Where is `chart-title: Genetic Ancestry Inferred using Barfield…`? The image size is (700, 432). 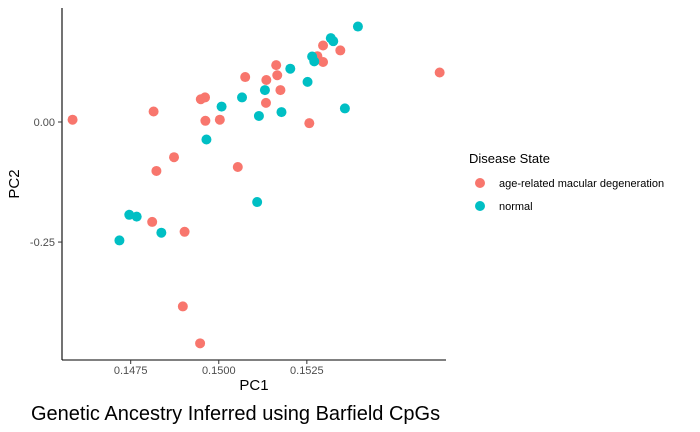 chart-title: Genetic Ancestry Inferred using Barfield… is located at coordinates (235, 414).